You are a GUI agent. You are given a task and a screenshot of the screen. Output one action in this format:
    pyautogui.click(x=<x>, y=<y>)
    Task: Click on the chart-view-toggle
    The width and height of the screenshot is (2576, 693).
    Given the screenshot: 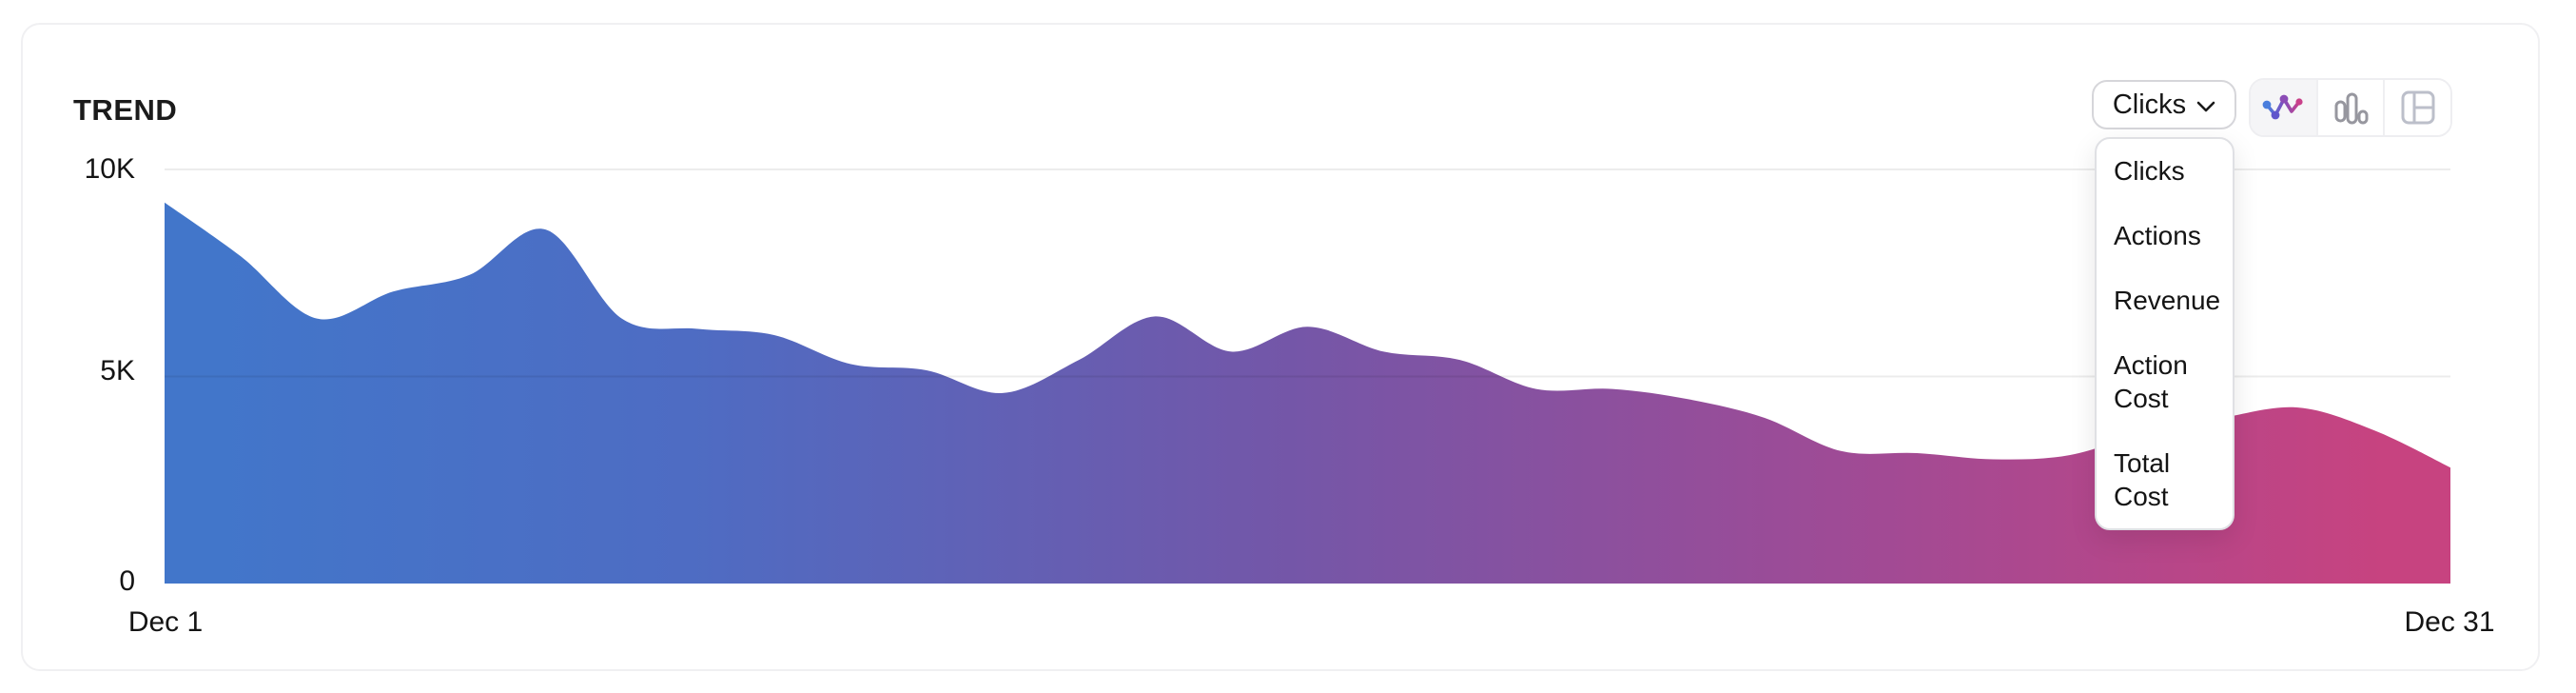 What is the action you would take?
    pyautogui.click(x=2350, y=107)
    